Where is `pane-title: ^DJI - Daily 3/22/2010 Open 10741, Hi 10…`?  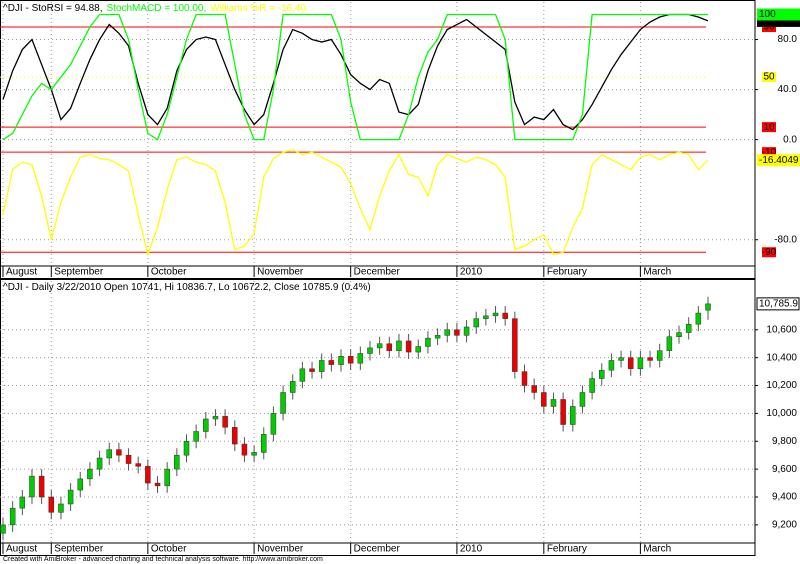 pane-title: ^DJI - Daily 3/22/2010 Open 10741, Hi 10… is located at coordinates (187, 287).